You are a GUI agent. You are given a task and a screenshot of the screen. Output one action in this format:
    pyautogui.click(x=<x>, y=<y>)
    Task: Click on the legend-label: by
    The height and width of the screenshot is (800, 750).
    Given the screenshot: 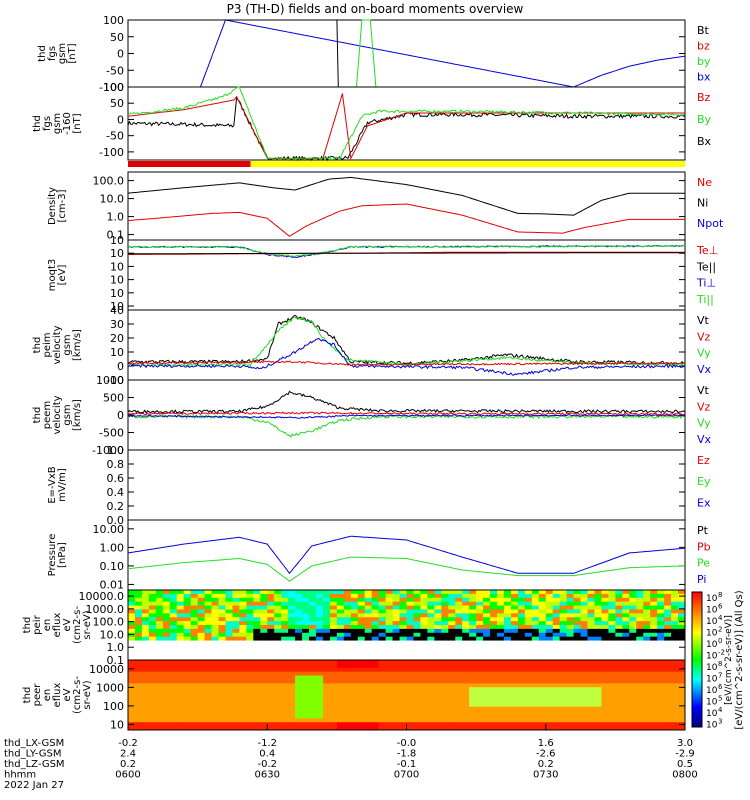 What is the action you would take?
    pyautogui.click(x=704, y=61)
    